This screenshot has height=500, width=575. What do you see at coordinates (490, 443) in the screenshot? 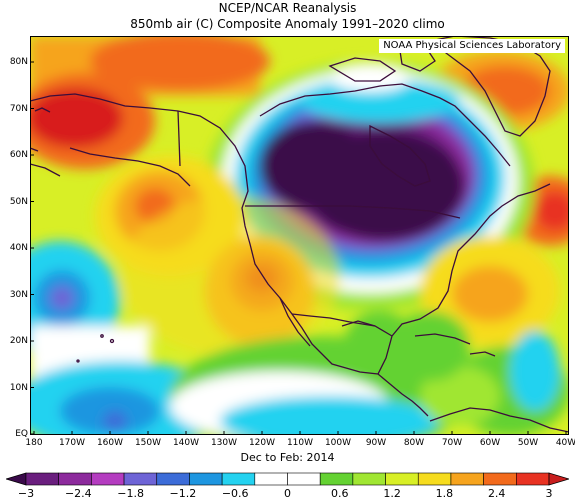
I see `longitude-label: 60W` at bounding box center [490, 443].